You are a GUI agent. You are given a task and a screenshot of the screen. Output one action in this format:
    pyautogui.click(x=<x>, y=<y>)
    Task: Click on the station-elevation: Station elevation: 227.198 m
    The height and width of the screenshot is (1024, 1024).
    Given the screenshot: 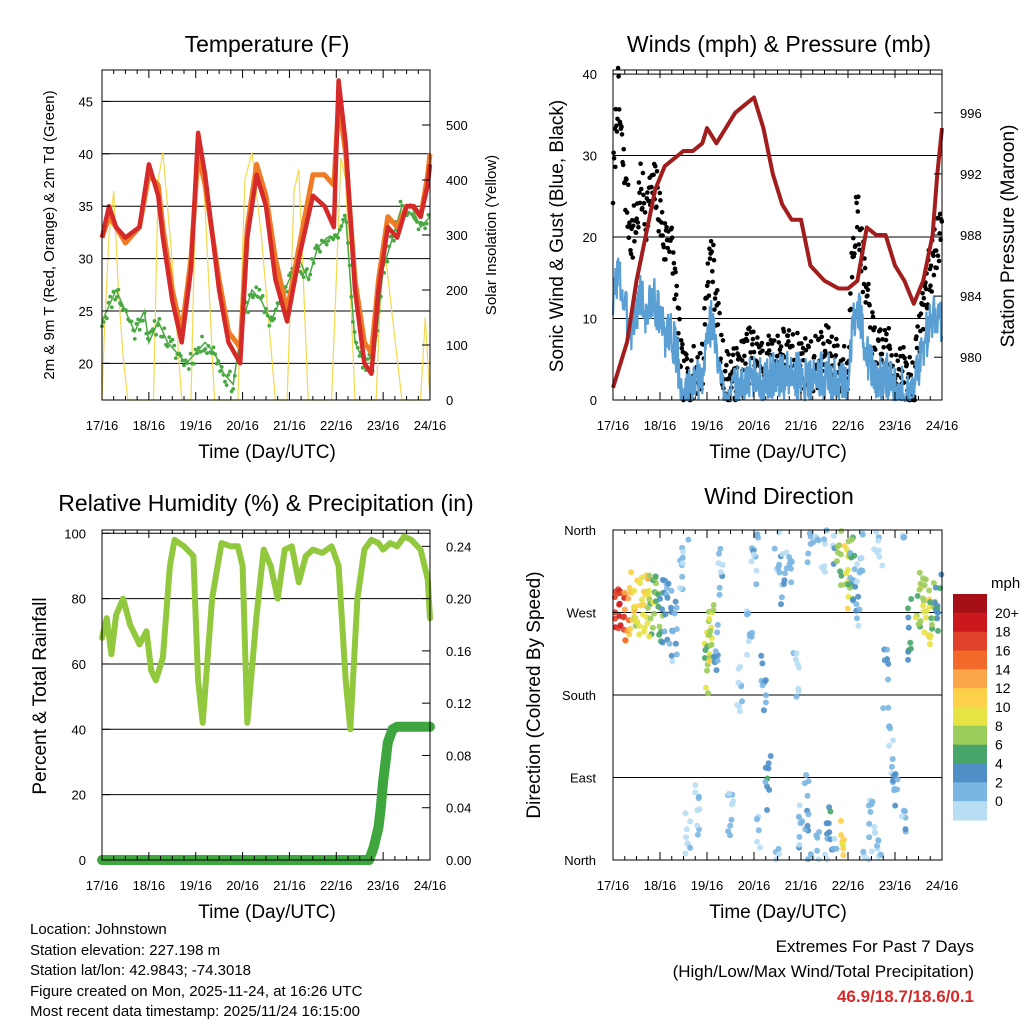 What is the action you would take?
    pyautogui.click(x=125, y=950)
    